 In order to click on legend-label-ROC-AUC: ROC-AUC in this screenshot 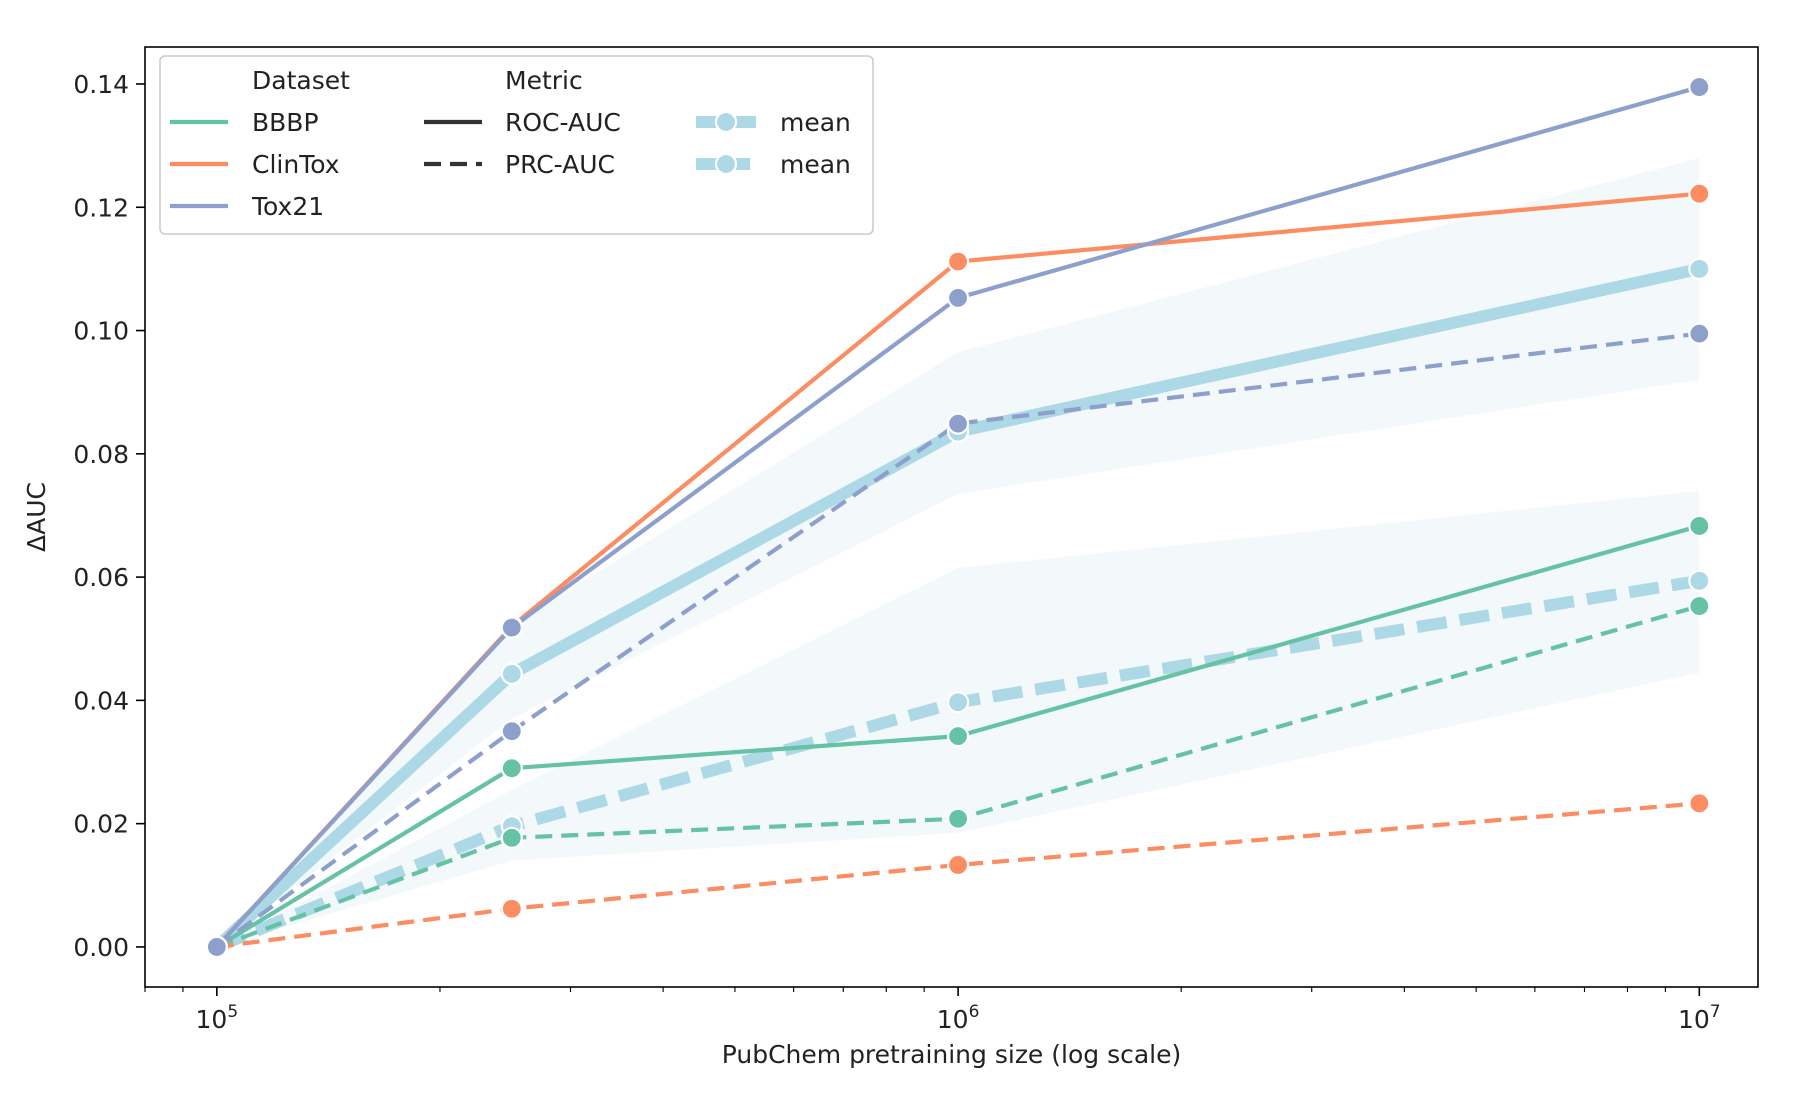, I will do `click(563, 122)`.